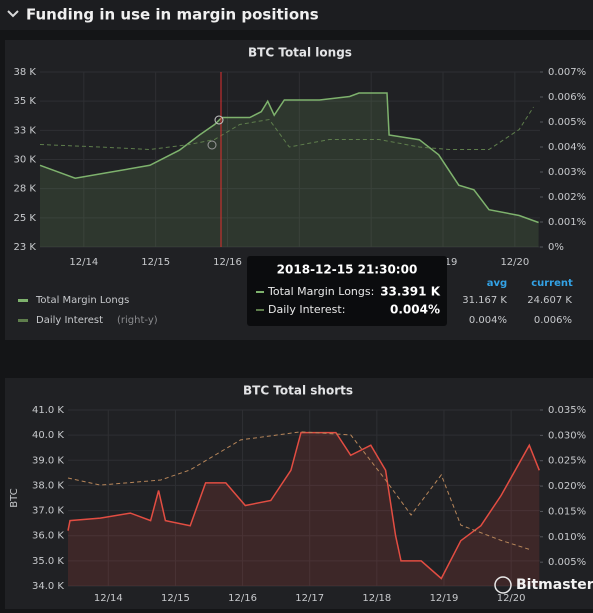  I want to click on panel-title: BTC Total shorts, so click(298, 391).